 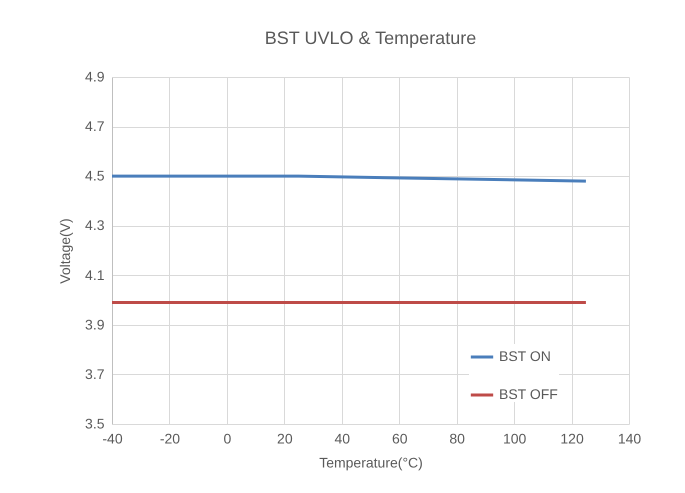 What do you see at coordinates (95, 126) in the screenshot?
I see `y-tick-label: 4.7` at bounding box center [95, 126].